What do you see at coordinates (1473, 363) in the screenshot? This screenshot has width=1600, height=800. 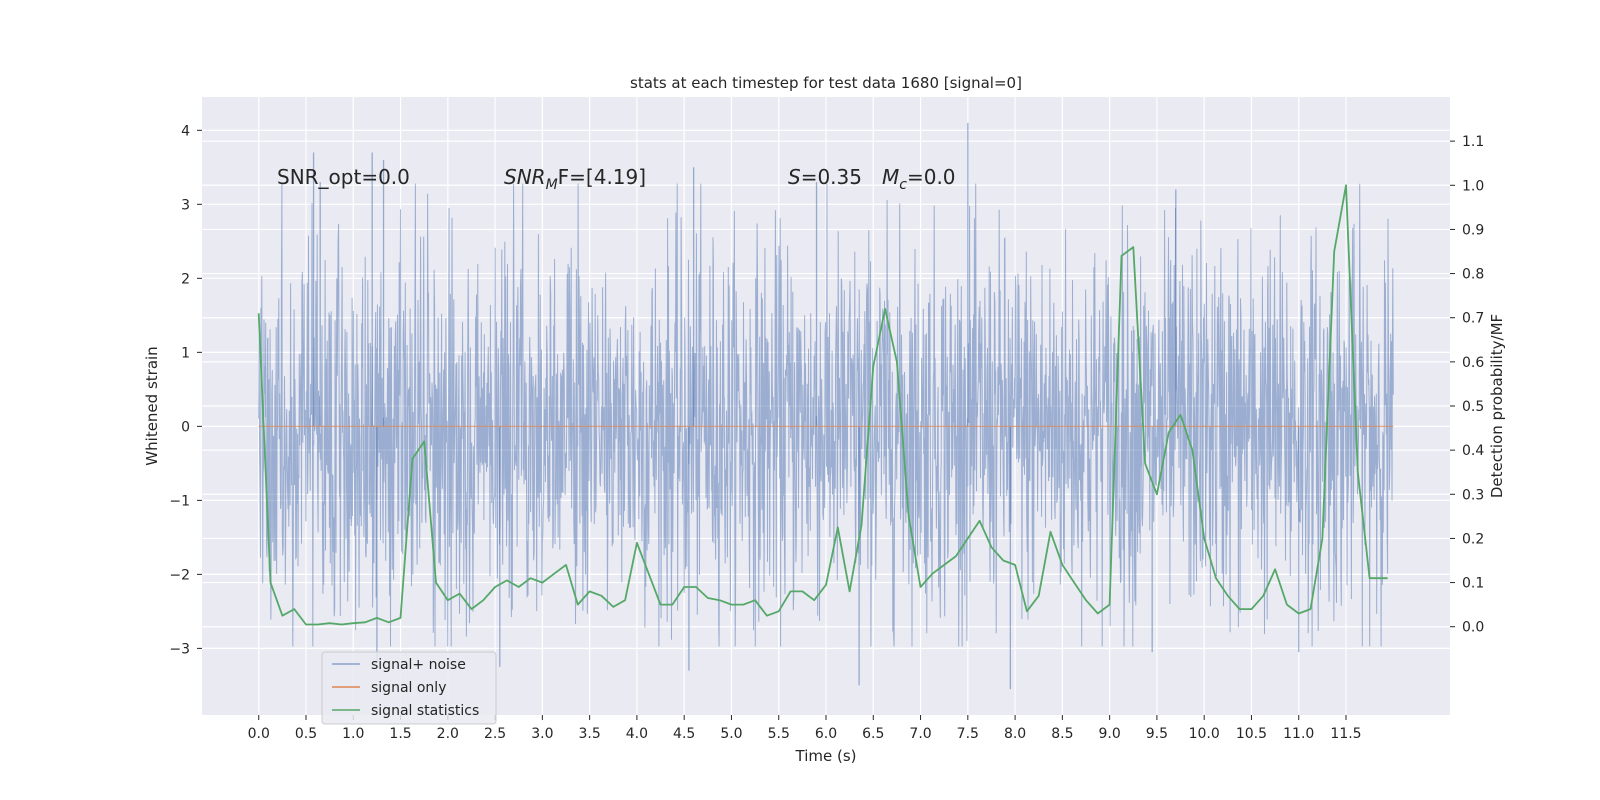 I see `y-right-tick-label: 0.6` at bounding box center [1473, 363].